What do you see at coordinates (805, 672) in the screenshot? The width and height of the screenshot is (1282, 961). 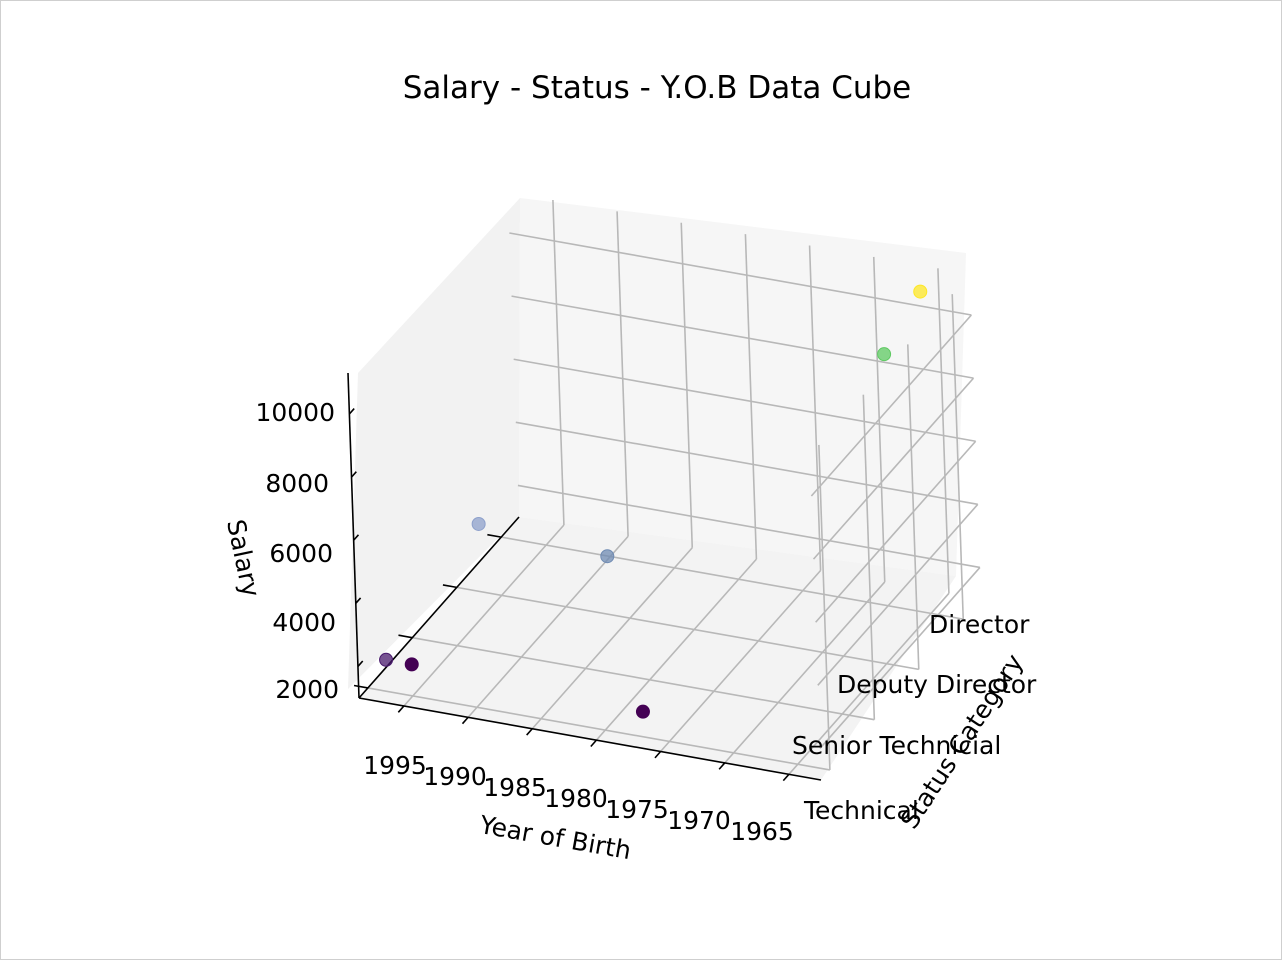 I see `grid-x-floor-1970` at bounding box center [805, 672].